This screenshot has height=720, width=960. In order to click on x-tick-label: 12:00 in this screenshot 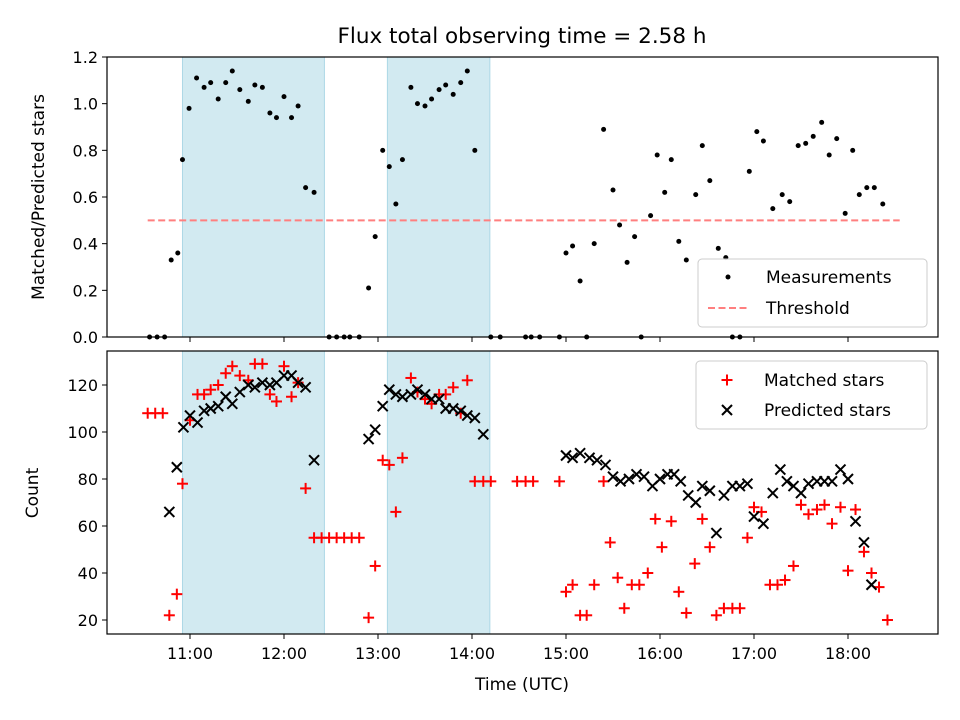, I will do `click(284, 653)`.